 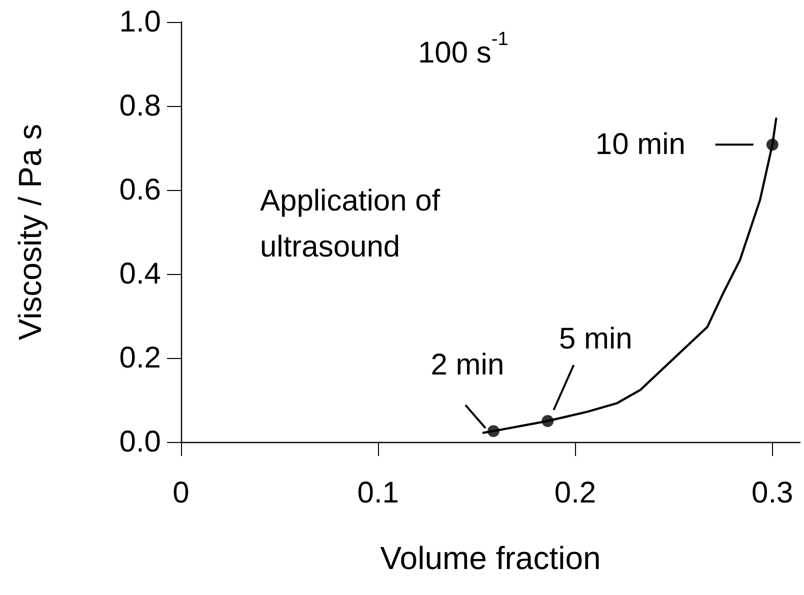 What do you see at coordinates (30, 232) in the screenshot?
I see `y-axis-title: Viscosity / Pa s` at bounding box center [30, 232].